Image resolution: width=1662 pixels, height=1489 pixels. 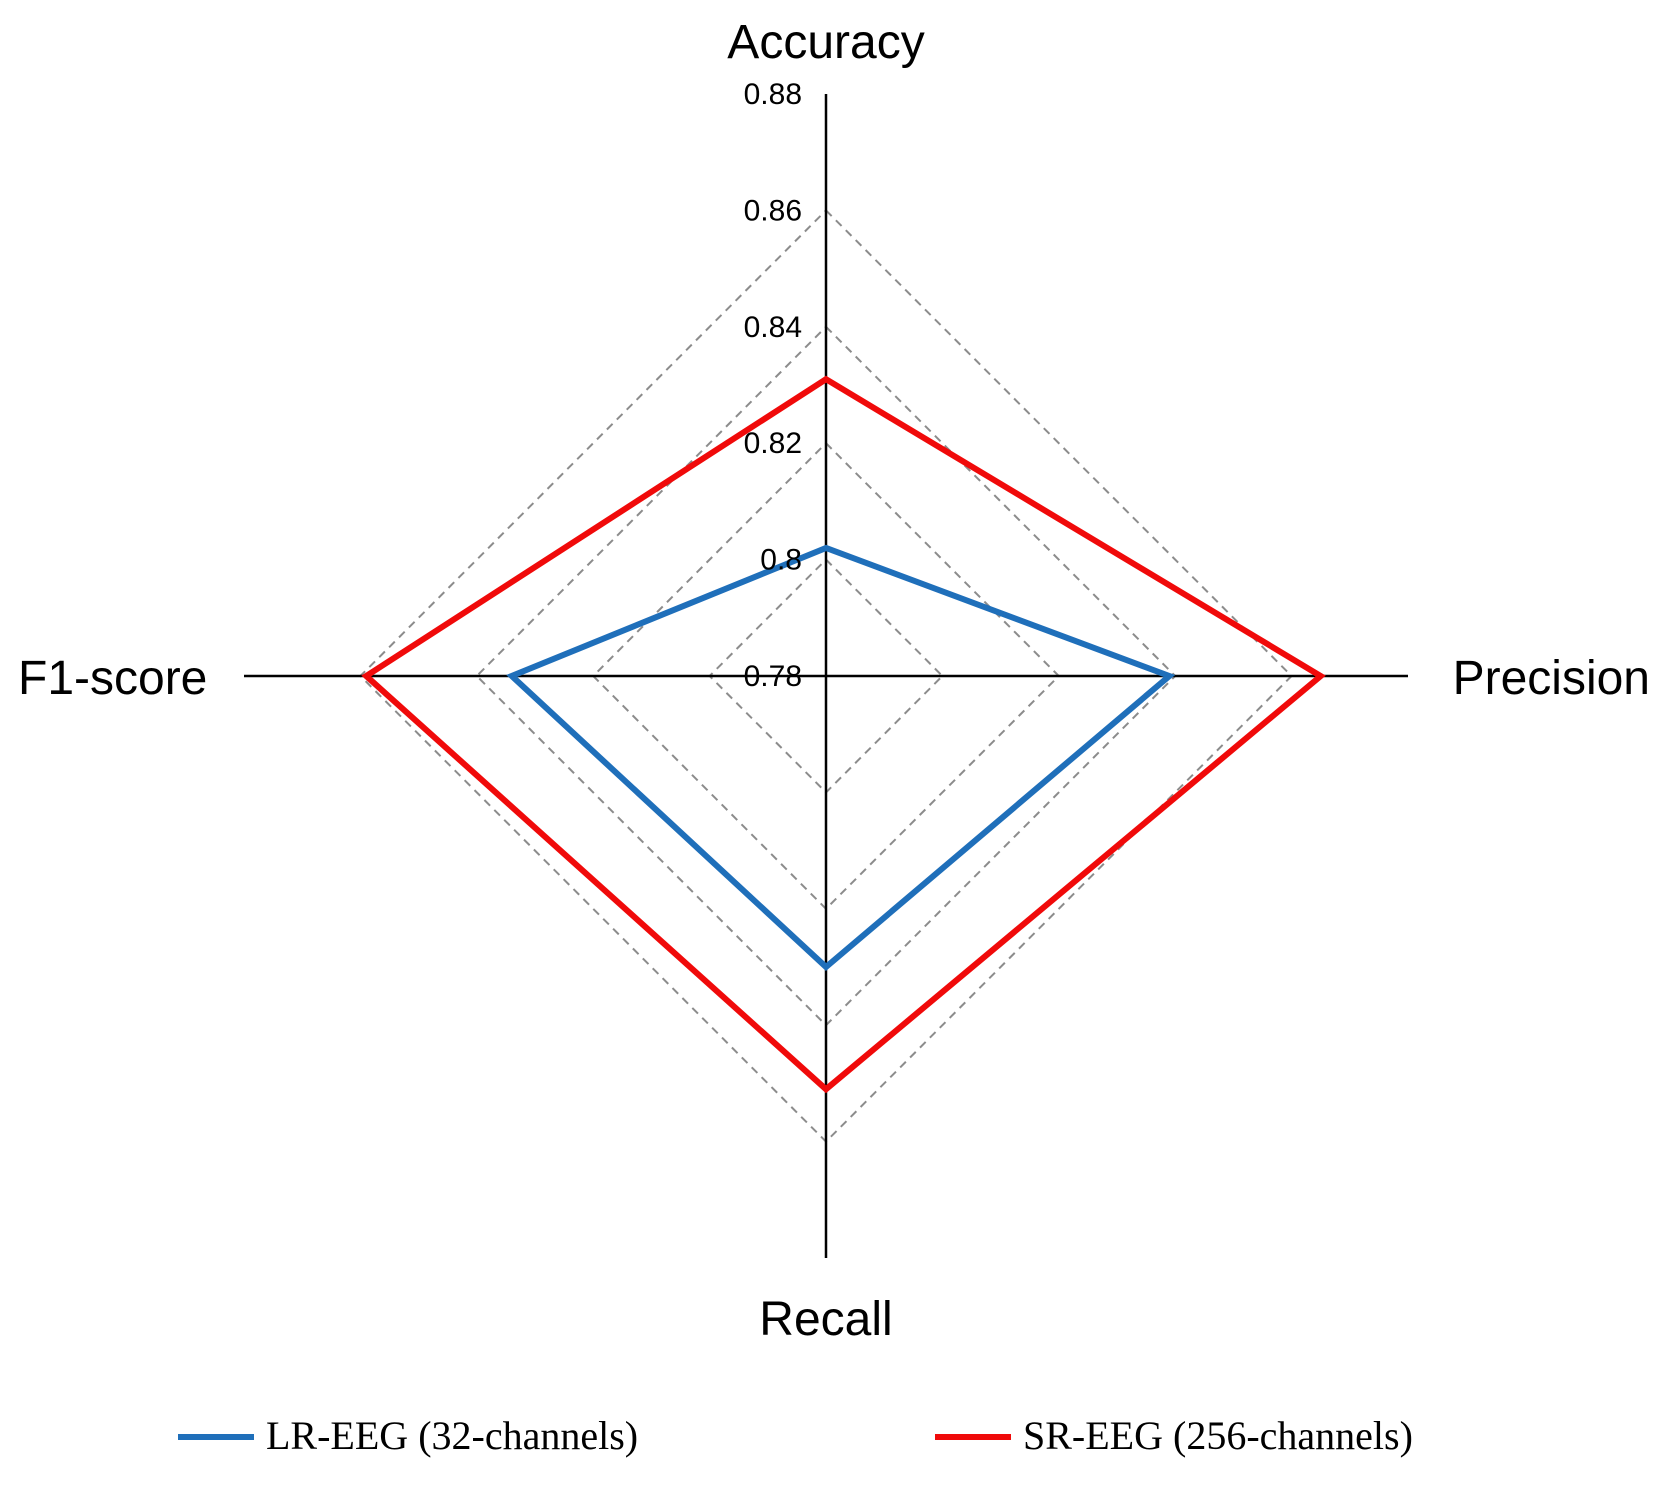 I want to click on legend-label: LR-EEG (32-channels), so click(x=452, y=1435).